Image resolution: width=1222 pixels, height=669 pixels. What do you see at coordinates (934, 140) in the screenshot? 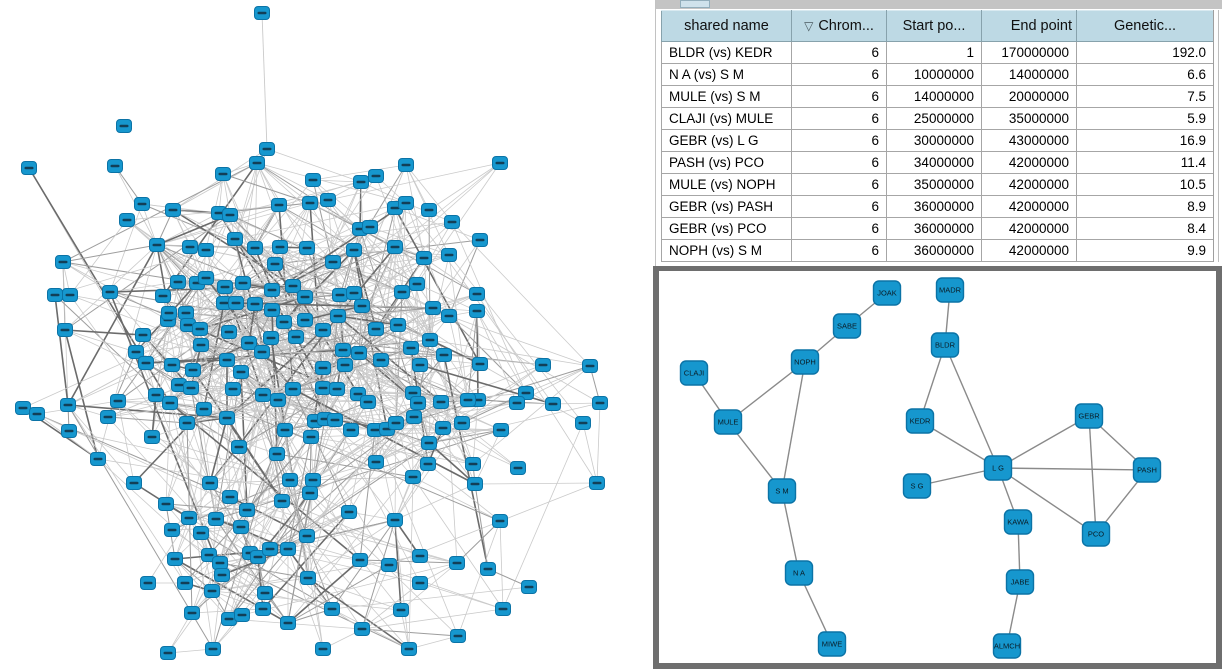
I see `table-cell: 30000000` at bounding box center [934, 140].